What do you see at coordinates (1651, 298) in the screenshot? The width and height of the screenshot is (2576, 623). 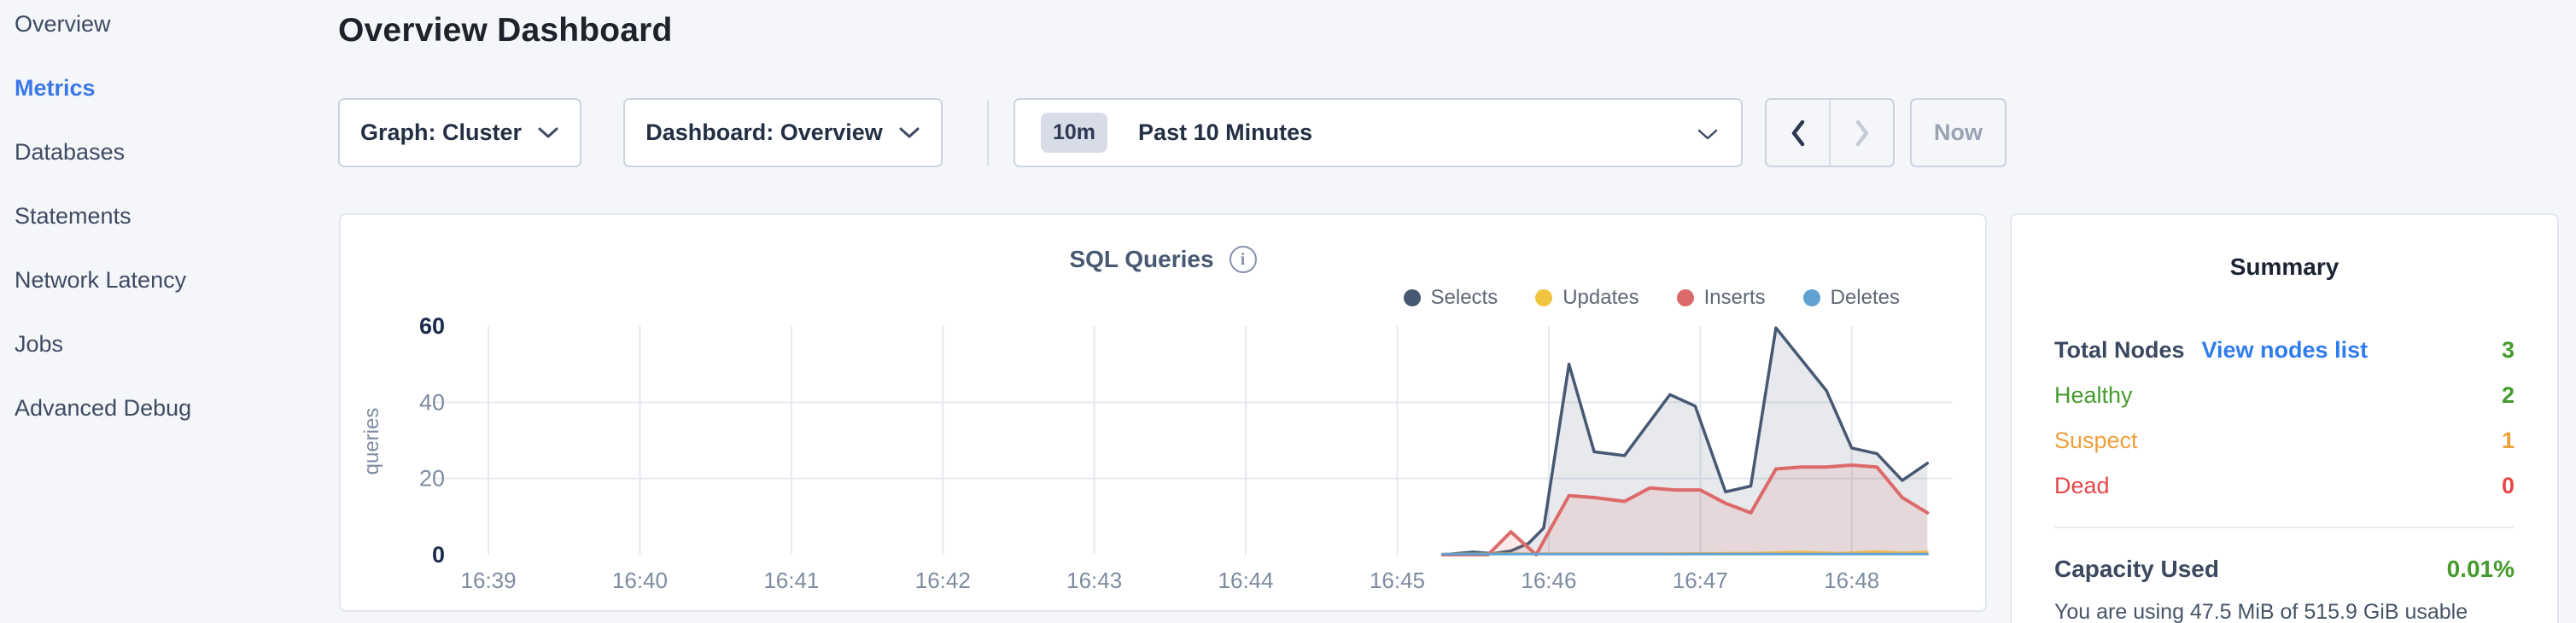 I see `chart-legend: Selects Updates Inserts Deletes` at bounding box center [1651, 298].